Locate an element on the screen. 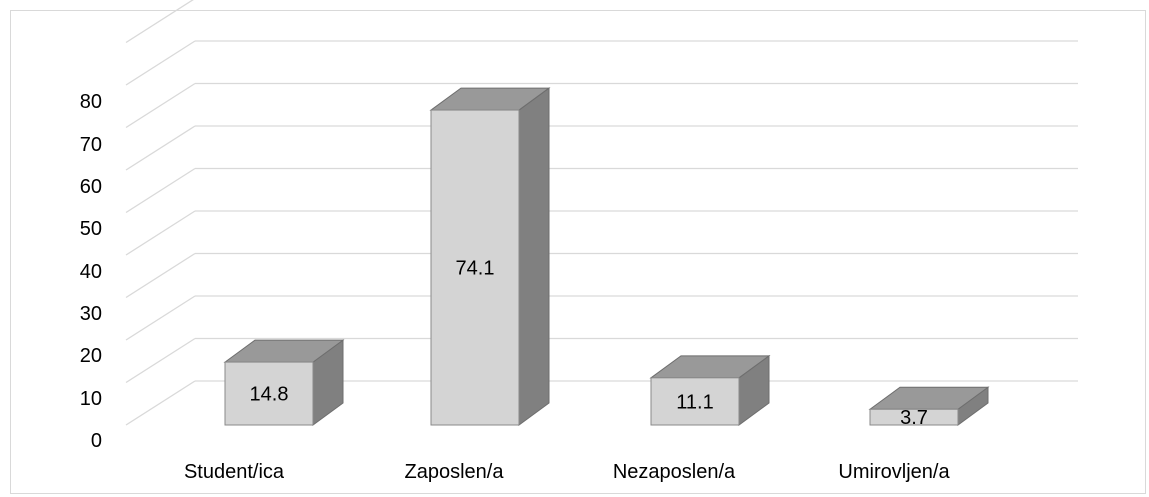  y-tick-label: 60 is located at coordinates (91, 187).